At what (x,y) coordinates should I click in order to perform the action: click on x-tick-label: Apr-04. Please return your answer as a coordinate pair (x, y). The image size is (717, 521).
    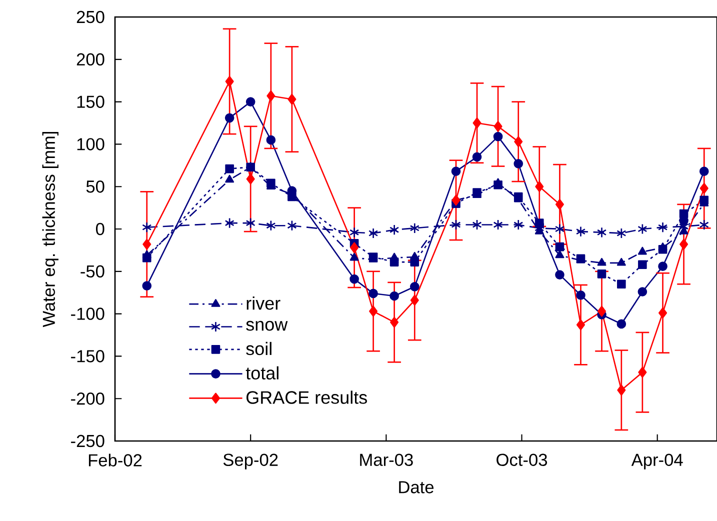
    Looking at the image, I should click on (657, 462).